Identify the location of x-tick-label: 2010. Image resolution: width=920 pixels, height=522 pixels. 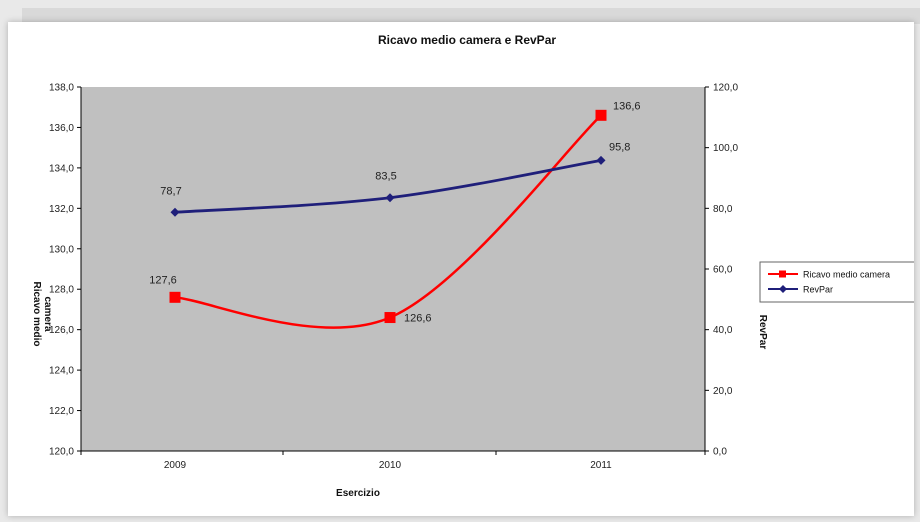
(390, 465).